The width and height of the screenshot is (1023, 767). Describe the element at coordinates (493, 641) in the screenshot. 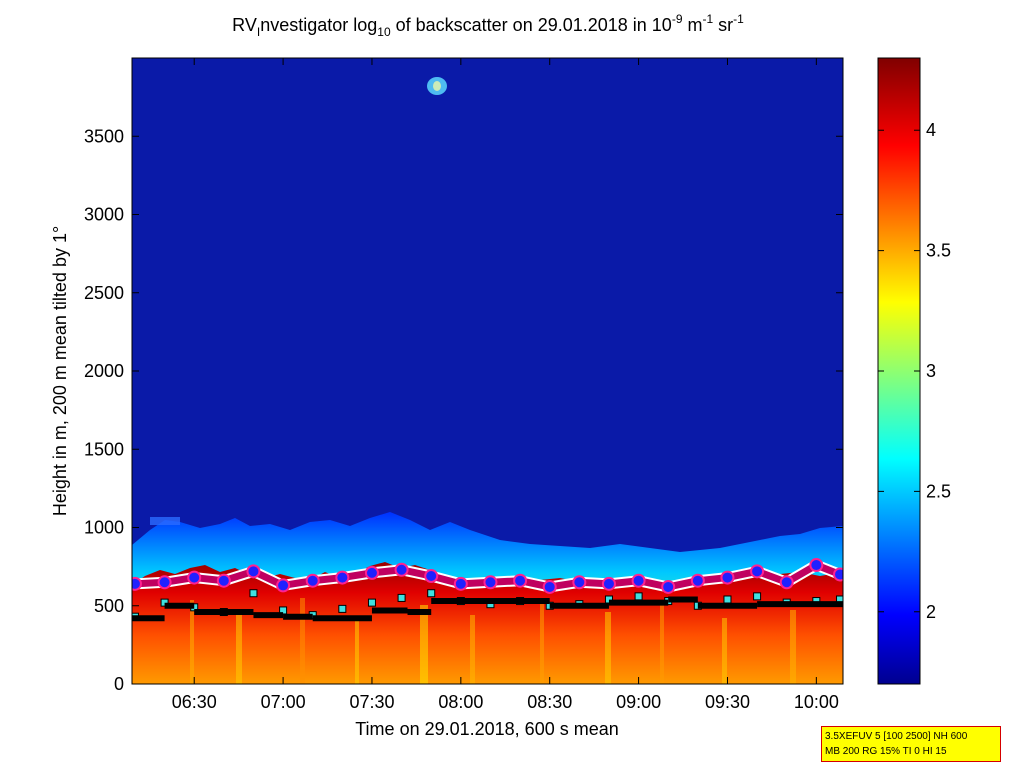

I see `convective-streaks` at that location.